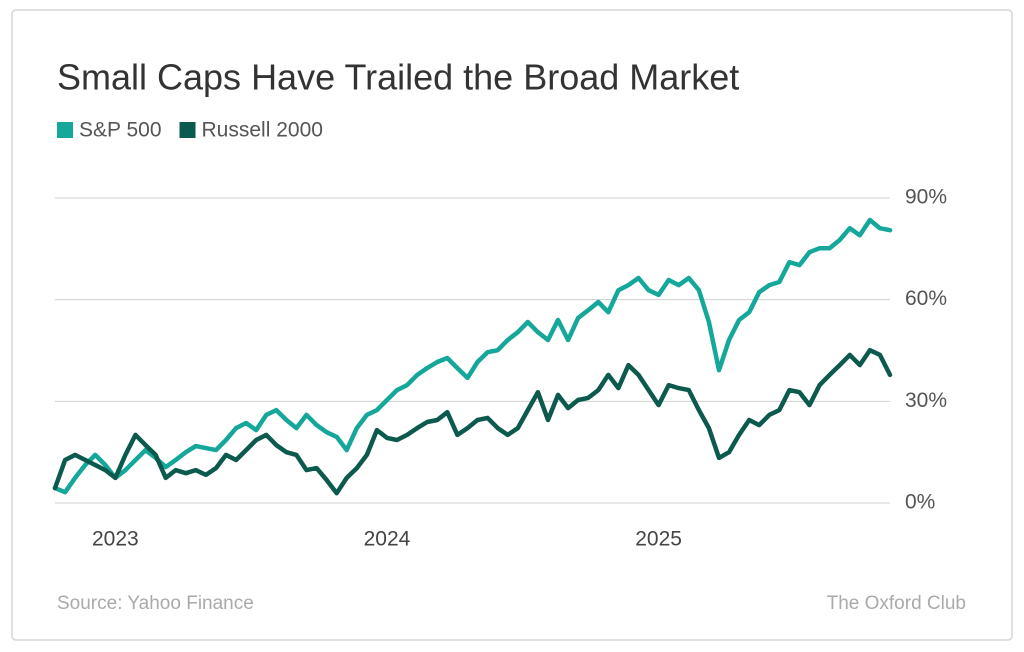  What do you see at coordinates (926, 298) in the screenshot?
I see `y-tick-label: 60%` at bounding box center [926, 298].